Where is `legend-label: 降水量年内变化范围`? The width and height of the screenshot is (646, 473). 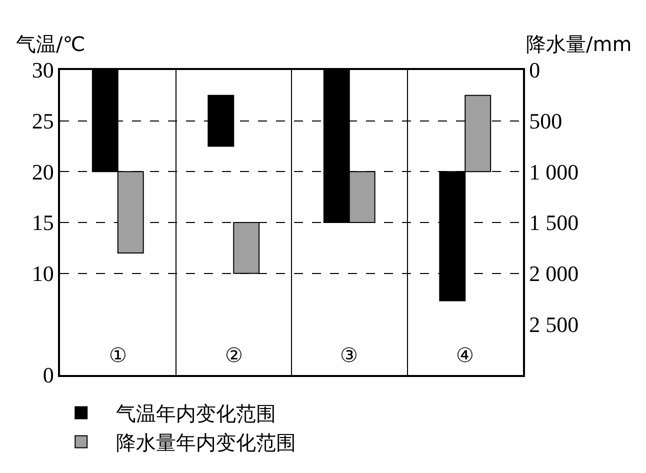 legend-label: 降水量年内变化范围 is located at coordinates (206, 442).